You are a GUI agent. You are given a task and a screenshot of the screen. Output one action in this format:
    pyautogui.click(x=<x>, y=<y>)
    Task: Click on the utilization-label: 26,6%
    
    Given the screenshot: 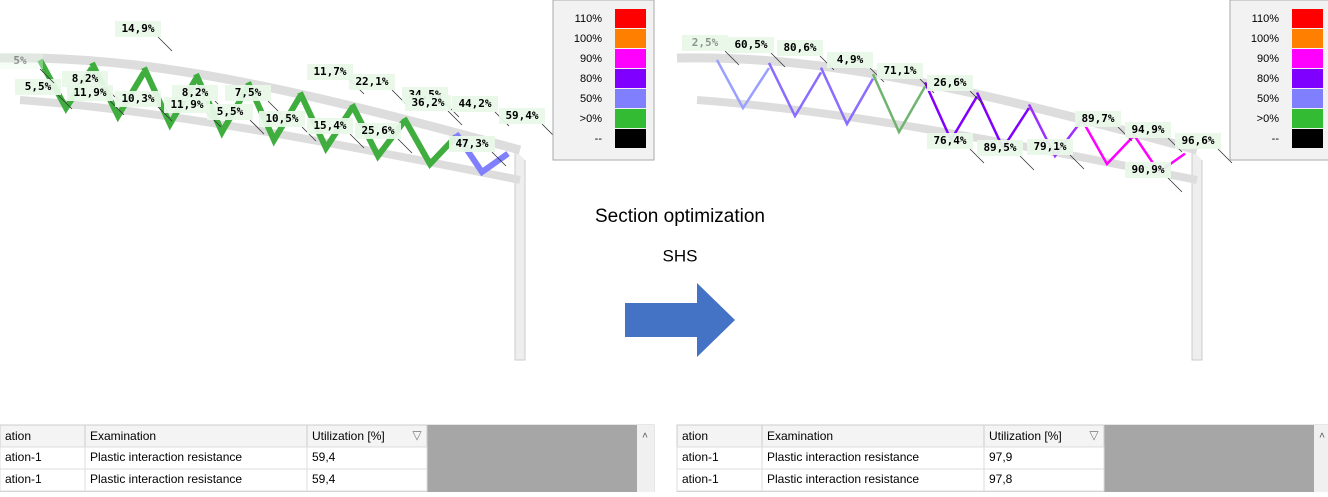 What is the action you would take?
    pyautogui.click(x=949, y=82)
    